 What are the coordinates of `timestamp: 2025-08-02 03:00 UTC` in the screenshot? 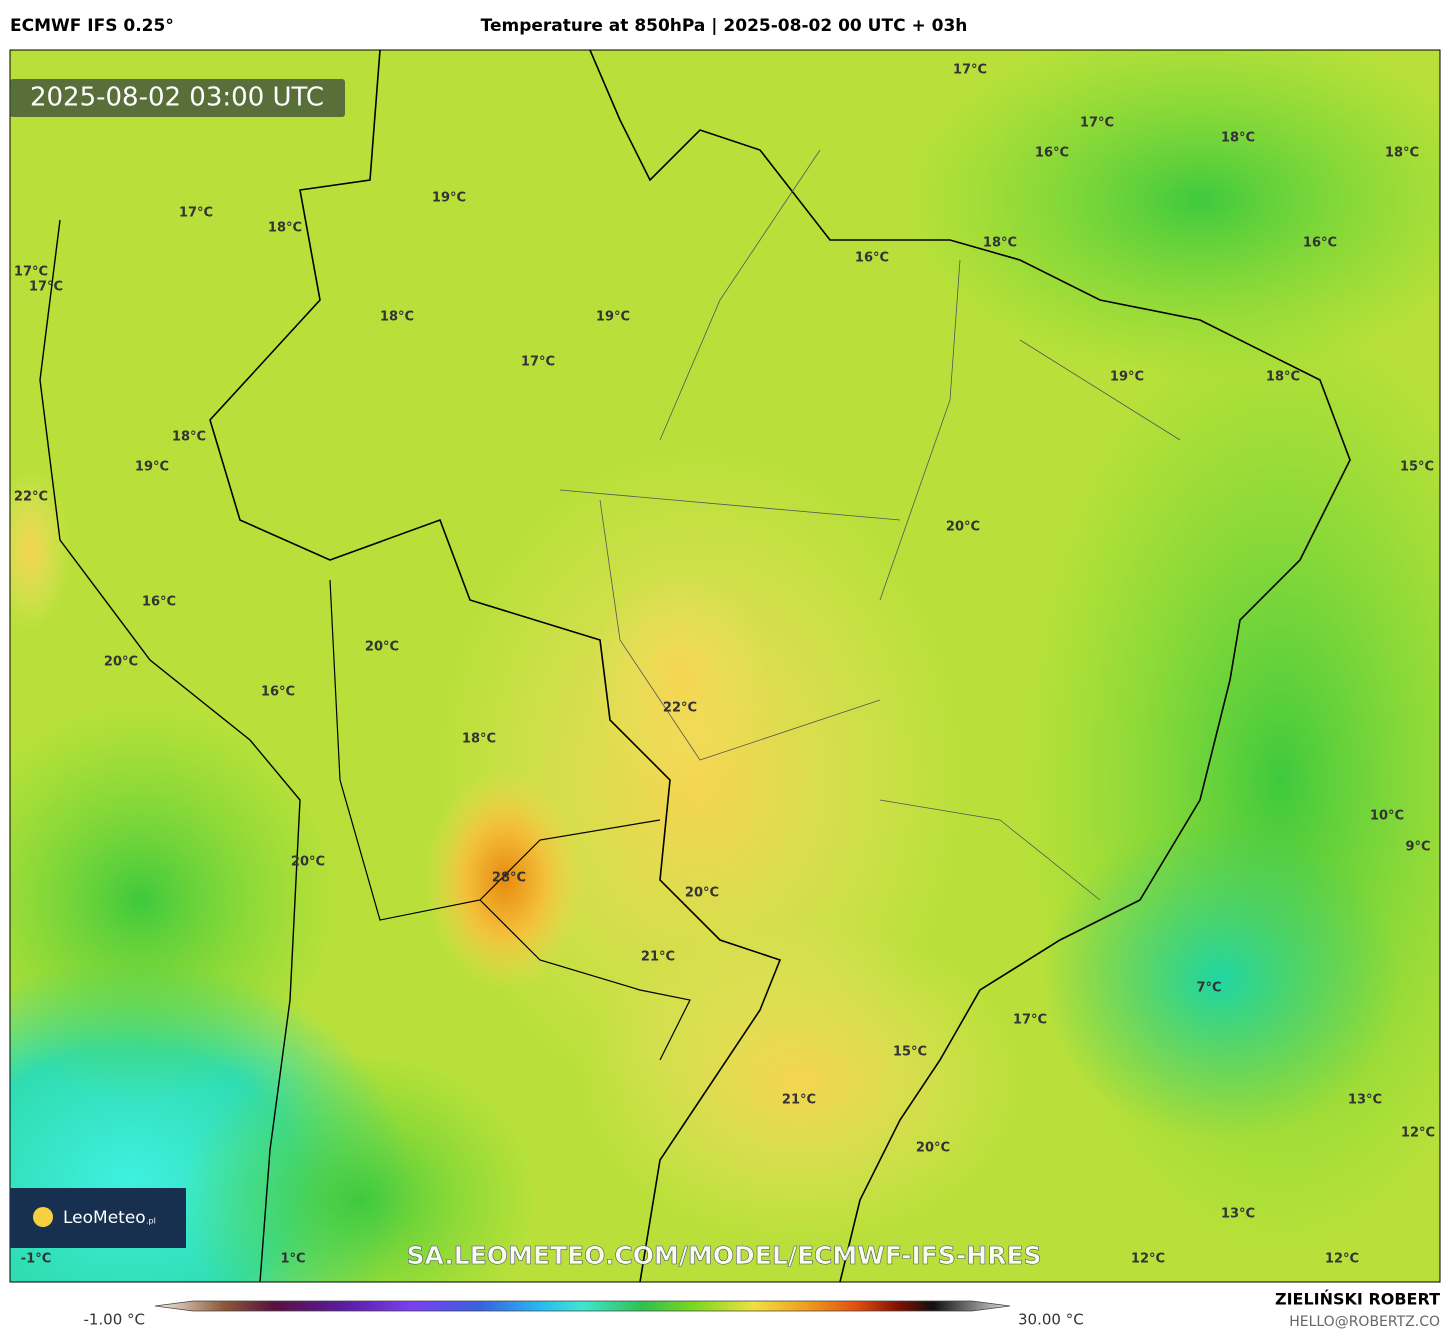 It's located at (177, 98).